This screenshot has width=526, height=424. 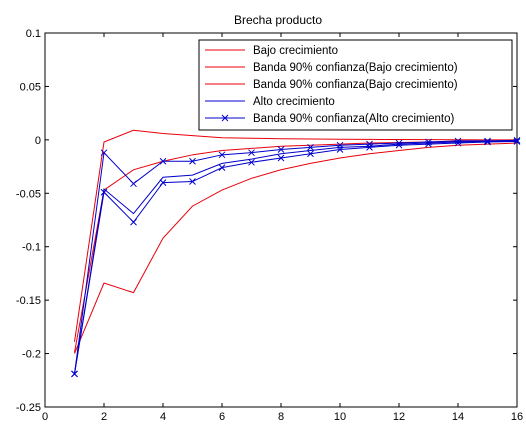 What do you see at coordinates (340, 417) in the screenshot?
I see `x-tick-label: 10` at bounding box center [340, 417].